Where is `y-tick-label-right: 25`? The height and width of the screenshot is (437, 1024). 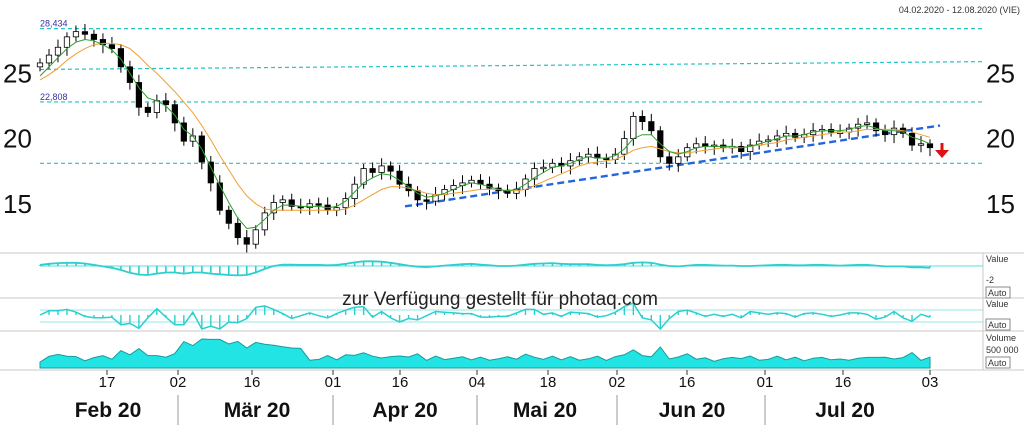
y-tick-label-right: 25 is located at coordinates (1000, 73).